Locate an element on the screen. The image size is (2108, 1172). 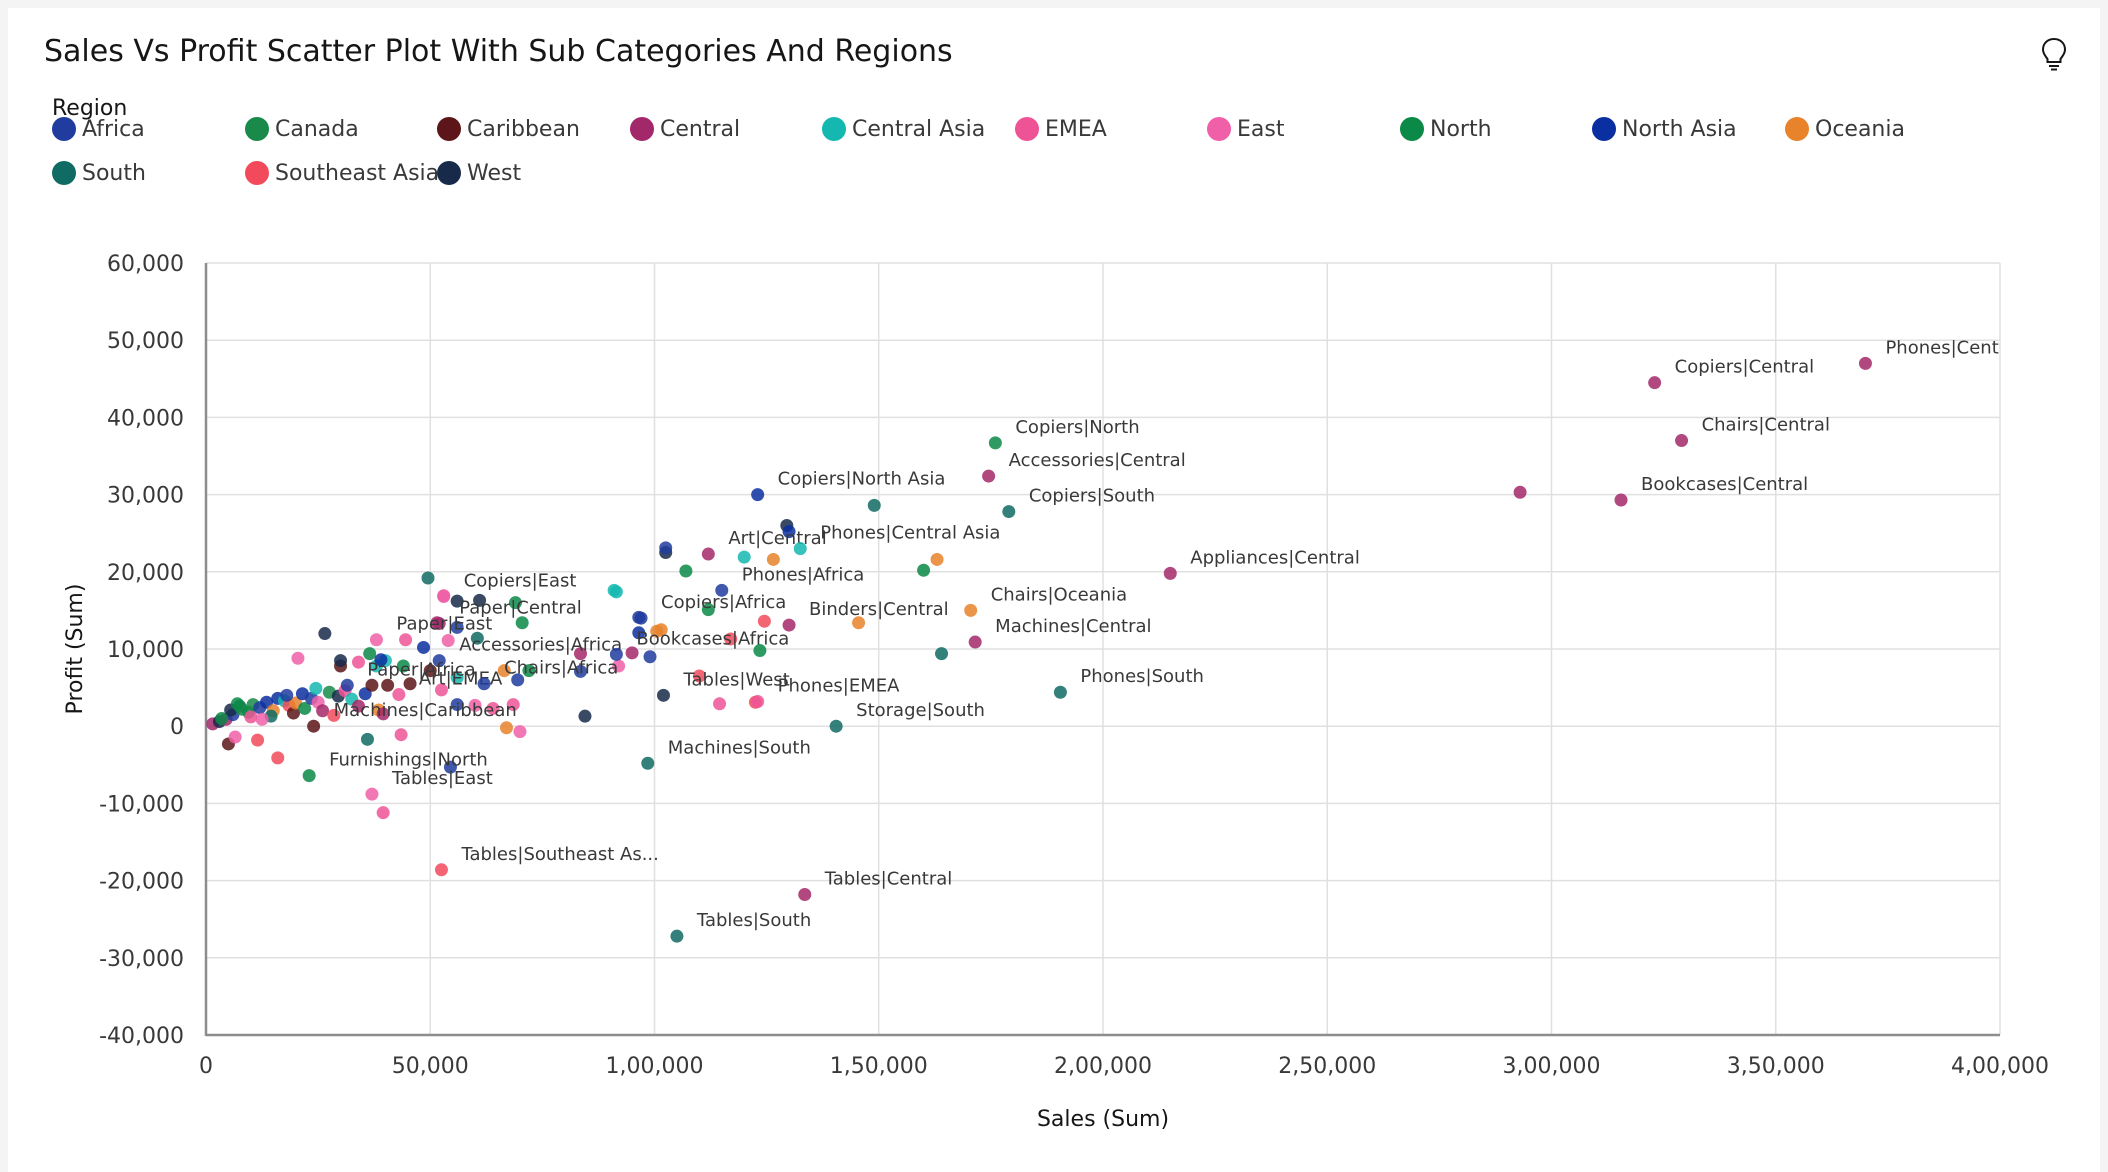
y-tick-label: -10,000 is located at coordinates (141, 804).